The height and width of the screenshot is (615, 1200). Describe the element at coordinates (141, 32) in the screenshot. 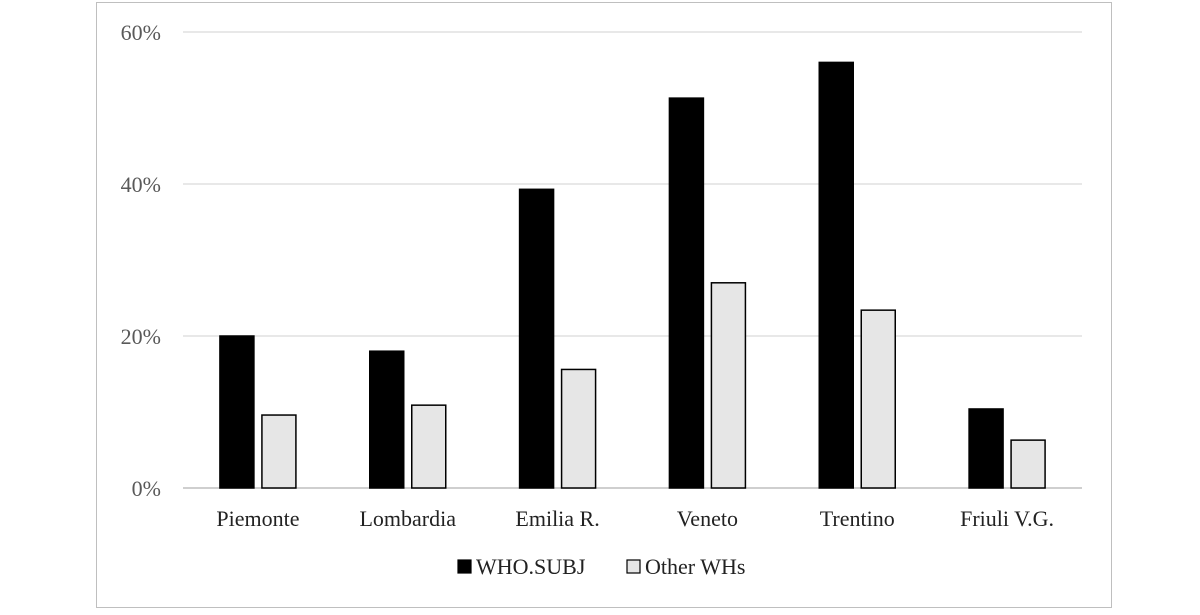

I see `y-tick-label: 60%` at that location.